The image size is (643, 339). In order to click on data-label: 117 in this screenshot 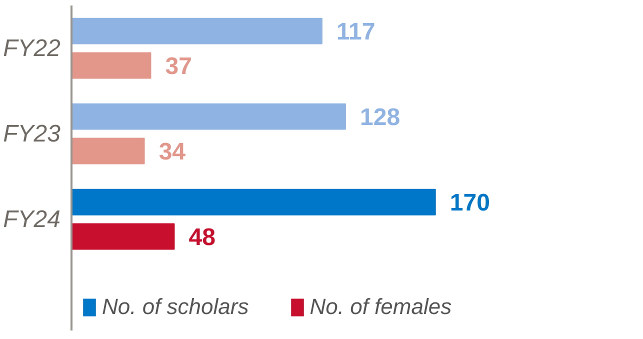, I will do `click(356, 32)`.